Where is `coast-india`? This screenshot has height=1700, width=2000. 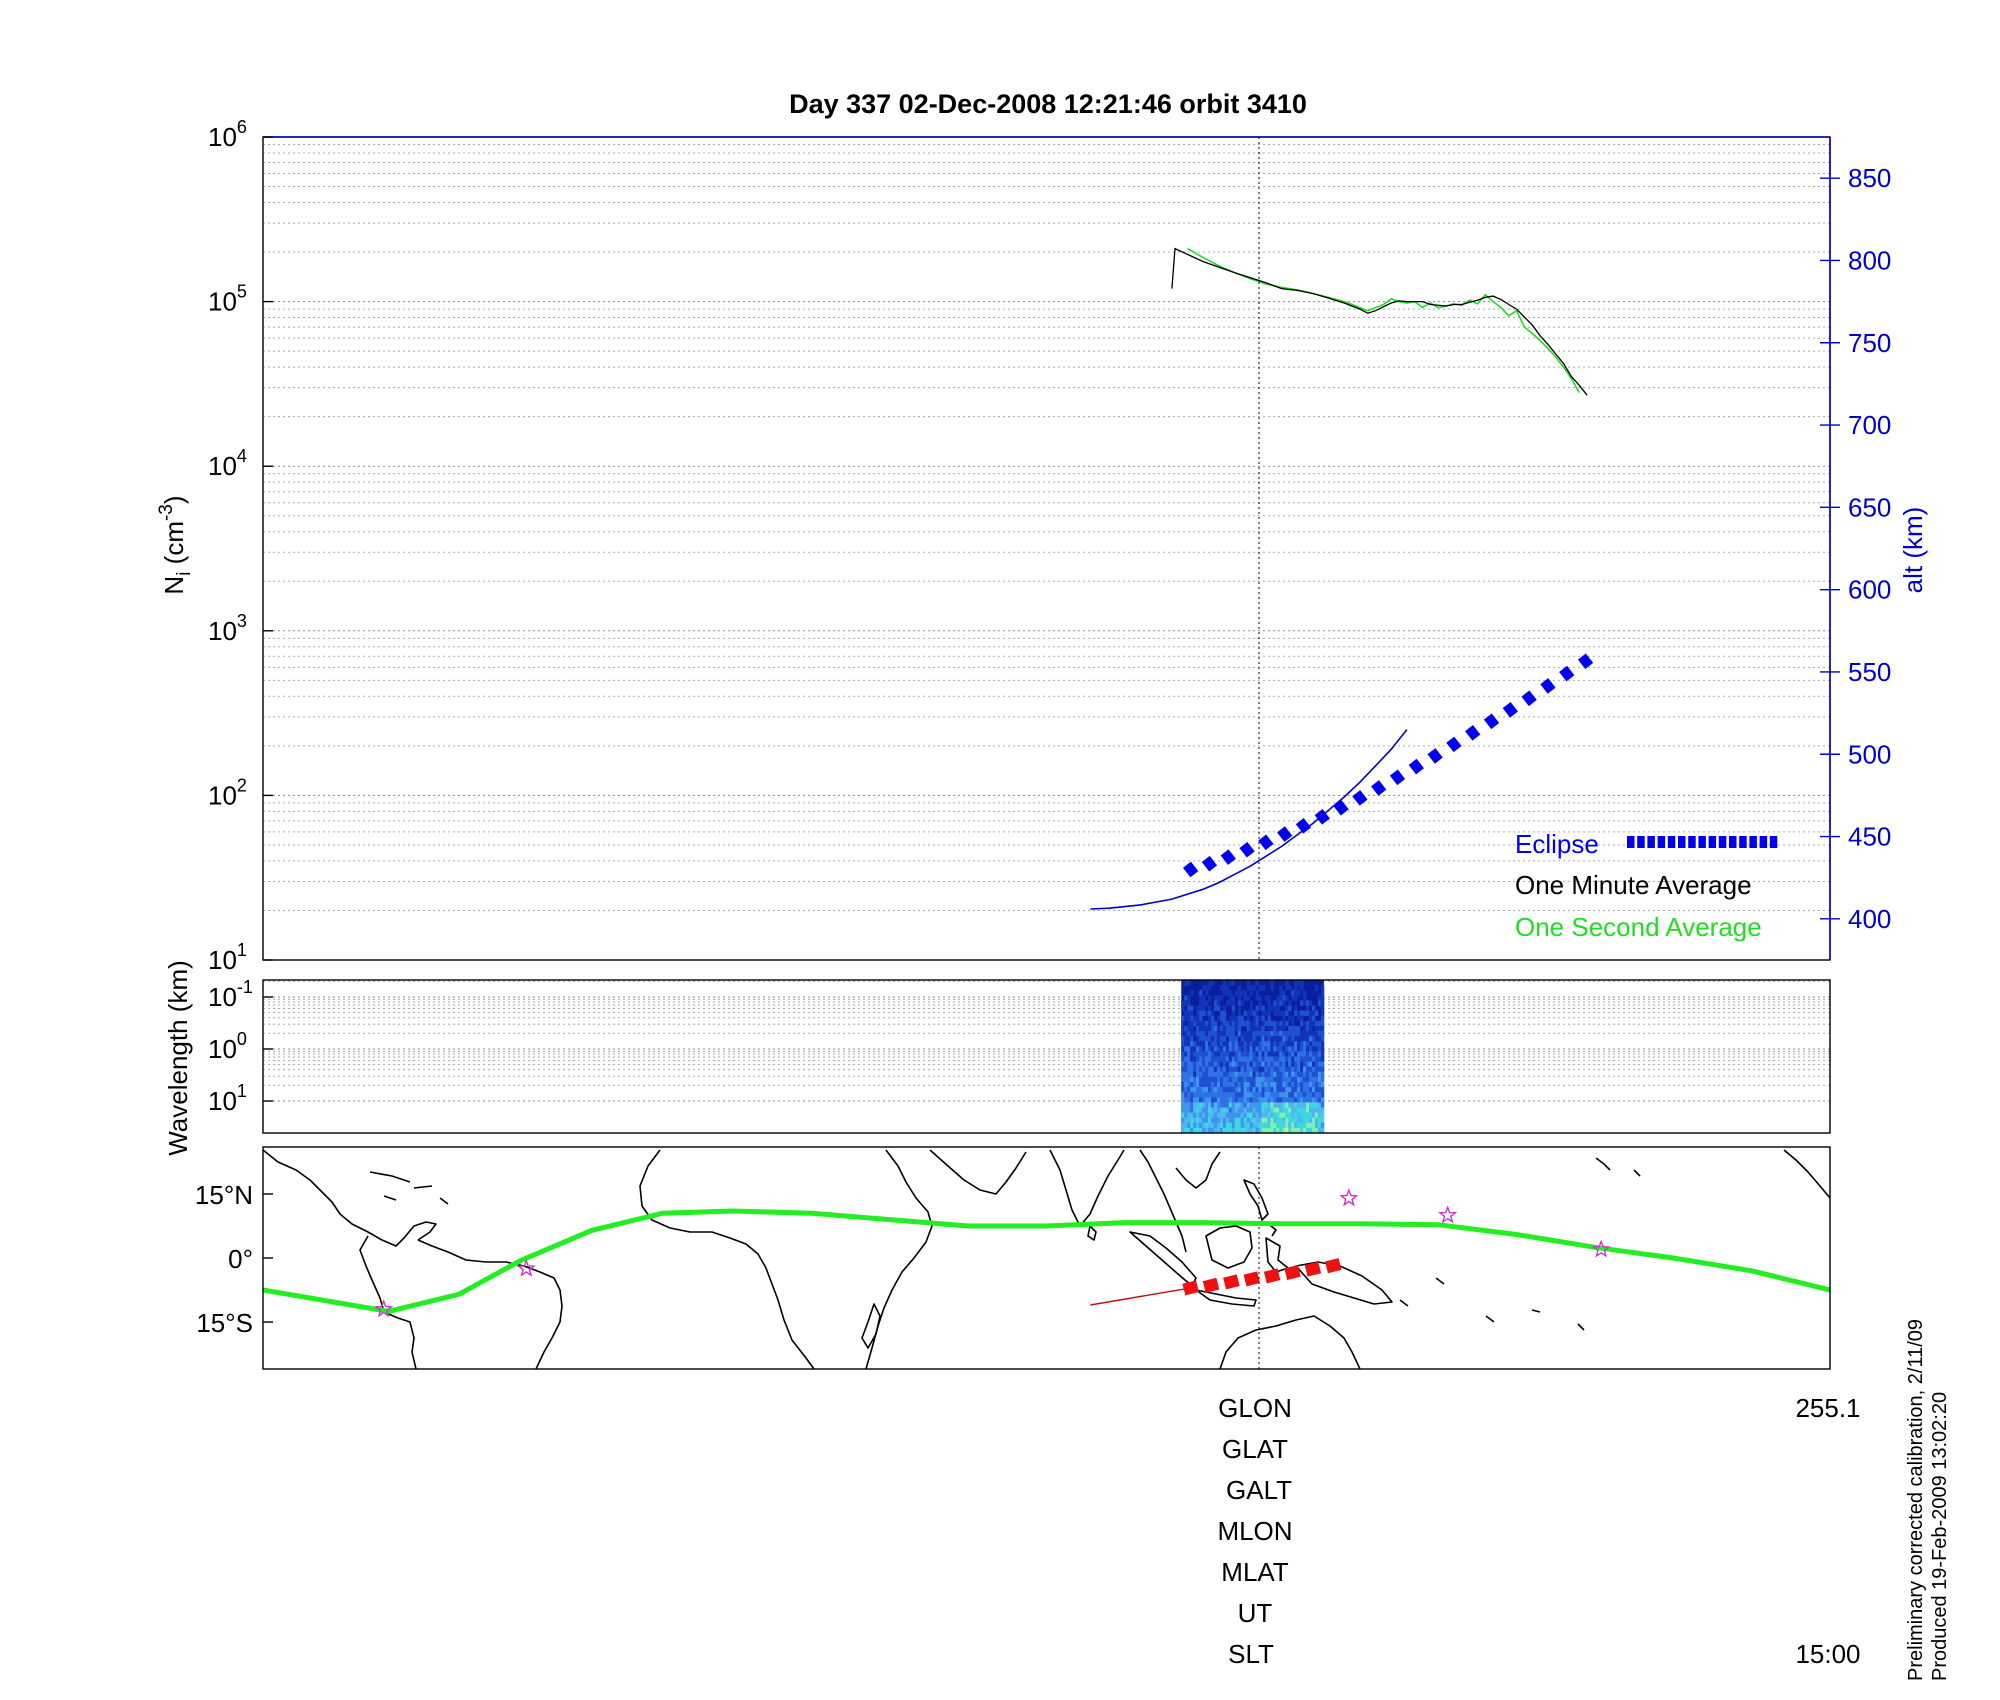 coast-india is located at coordinates (1087, 1188).